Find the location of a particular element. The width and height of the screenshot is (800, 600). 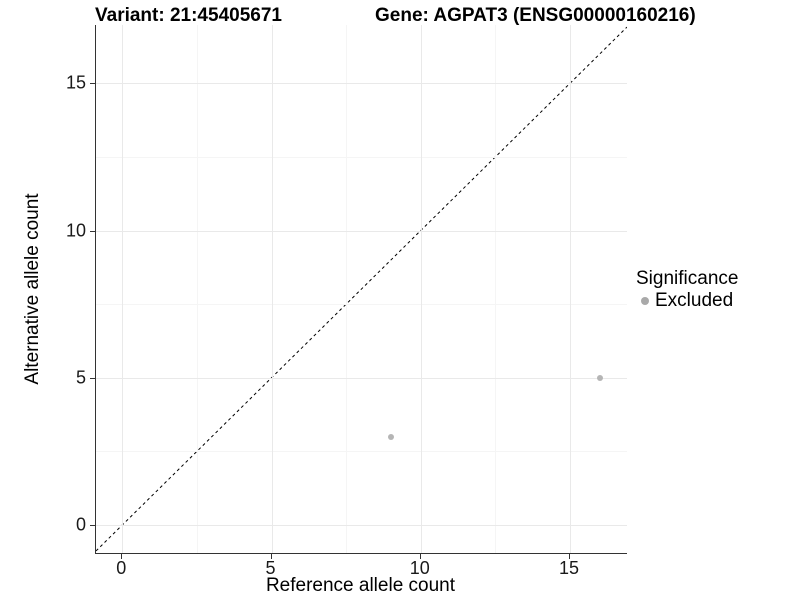

legend: Significance Excluded is located at coordinates (687, 289).